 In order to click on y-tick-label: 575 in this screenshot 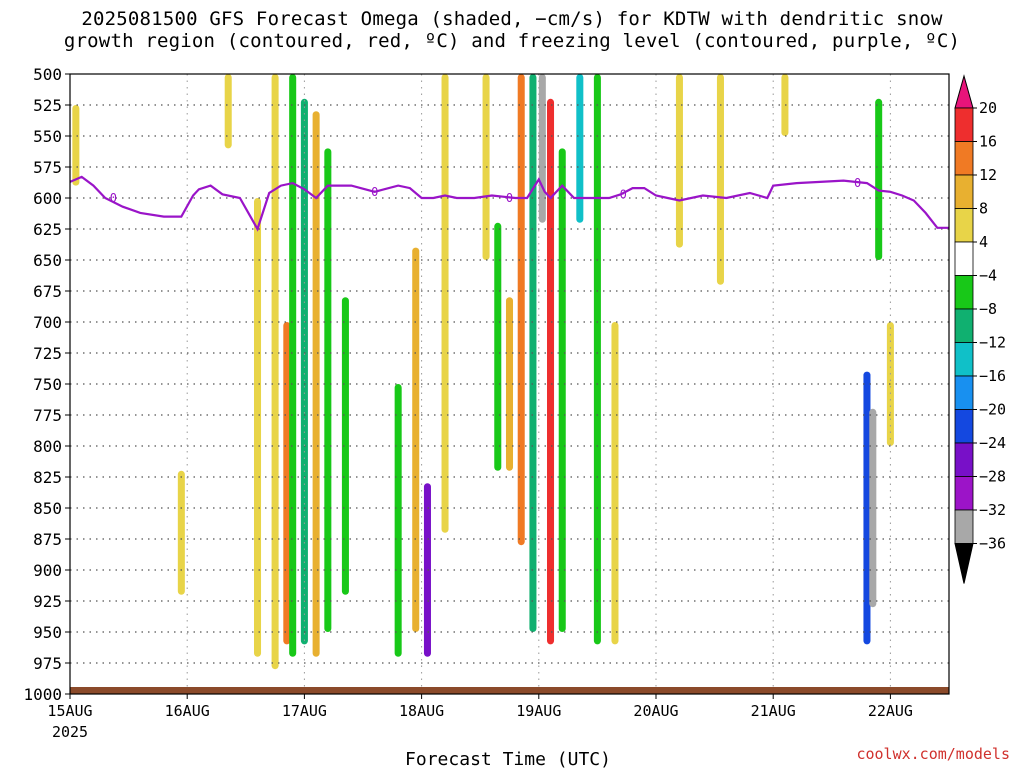, I will do `click(47, 167)`.